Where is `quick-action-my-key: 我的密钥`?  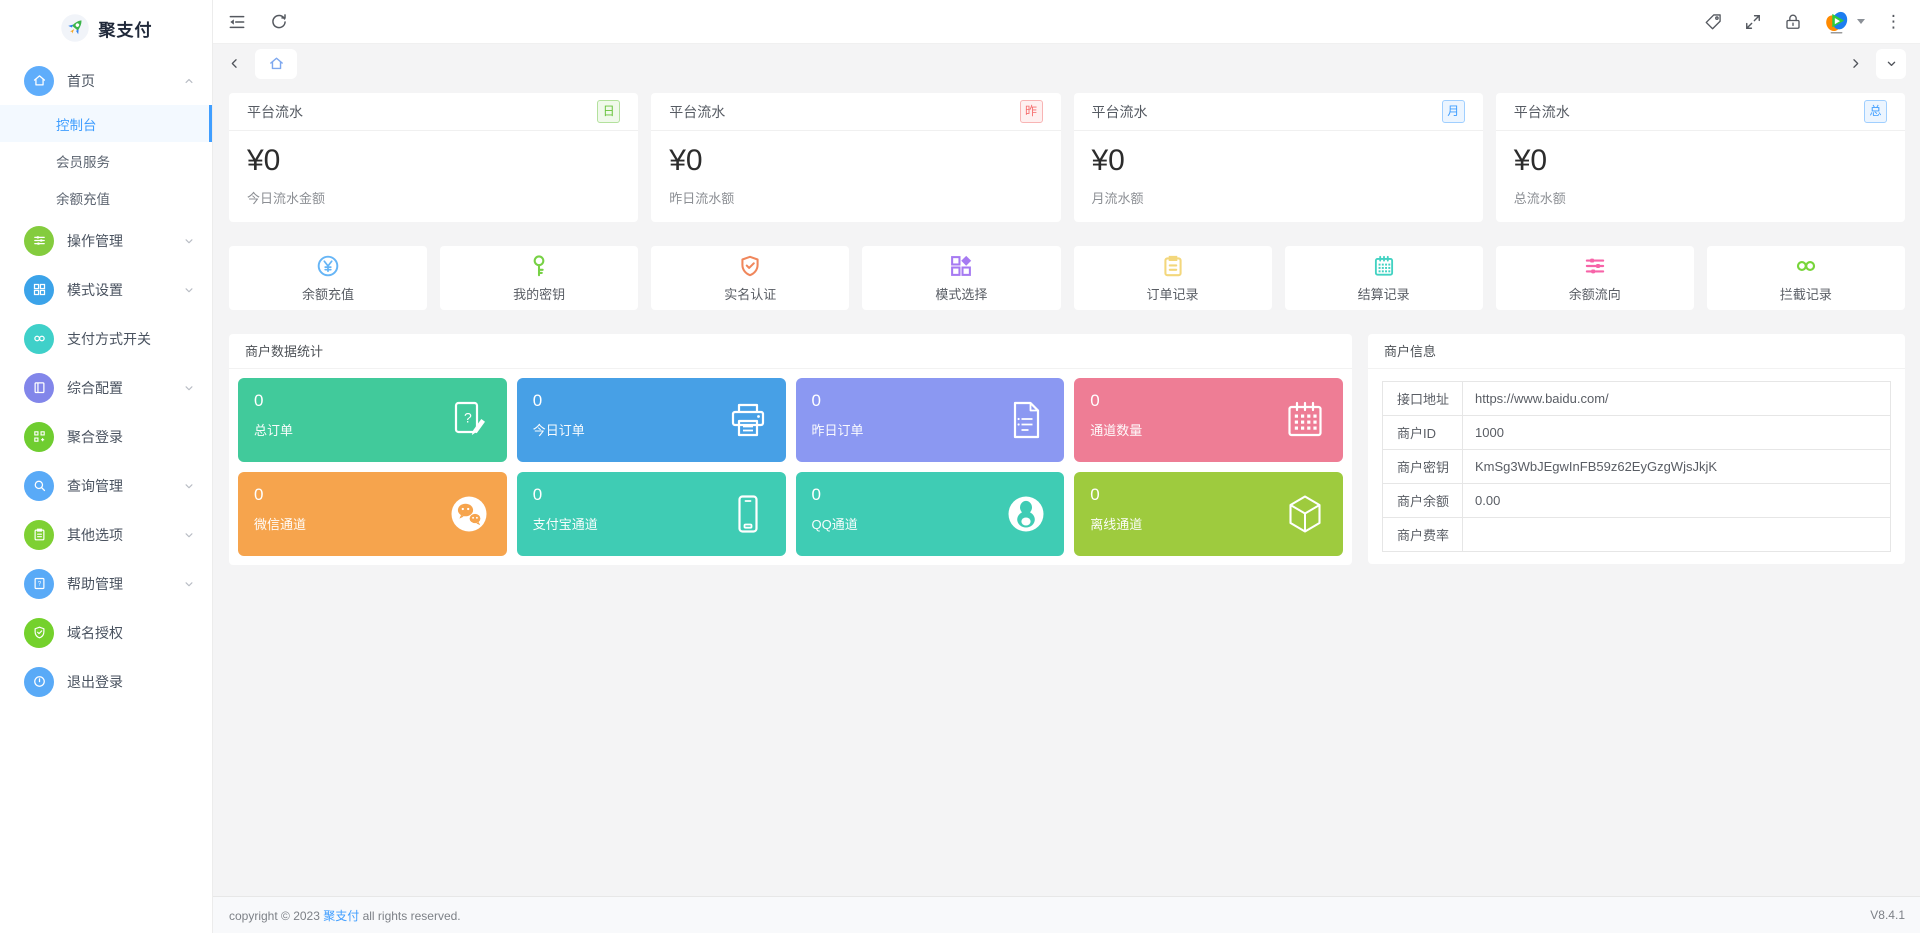 quick-action-my-key: 我的密钥 is located at coordinates (539, 278).